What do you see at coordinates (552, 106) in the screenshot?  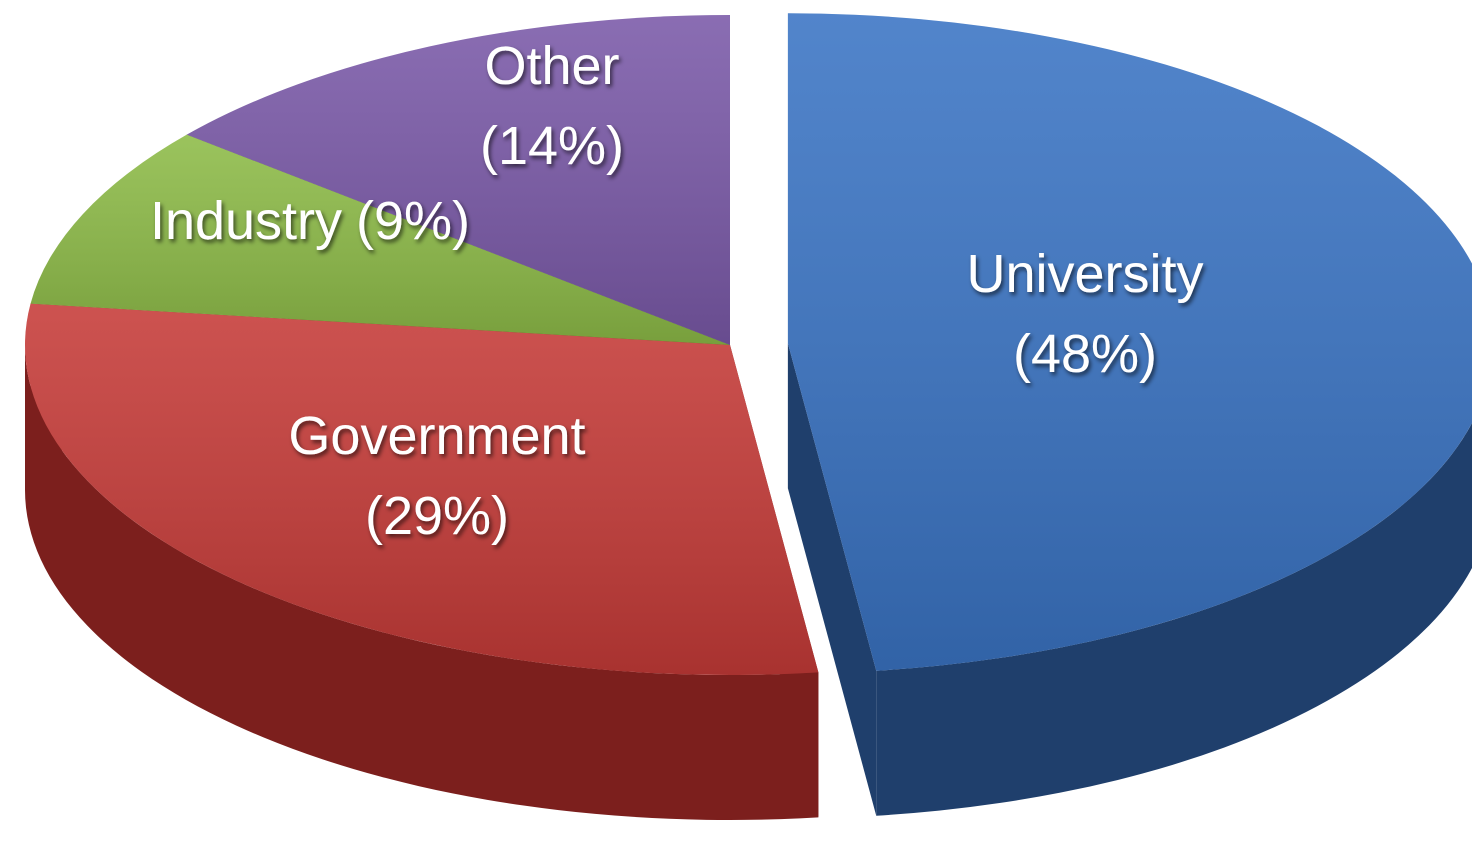 I see `data-label: Other (14%)` at bounding box center [552, 106].